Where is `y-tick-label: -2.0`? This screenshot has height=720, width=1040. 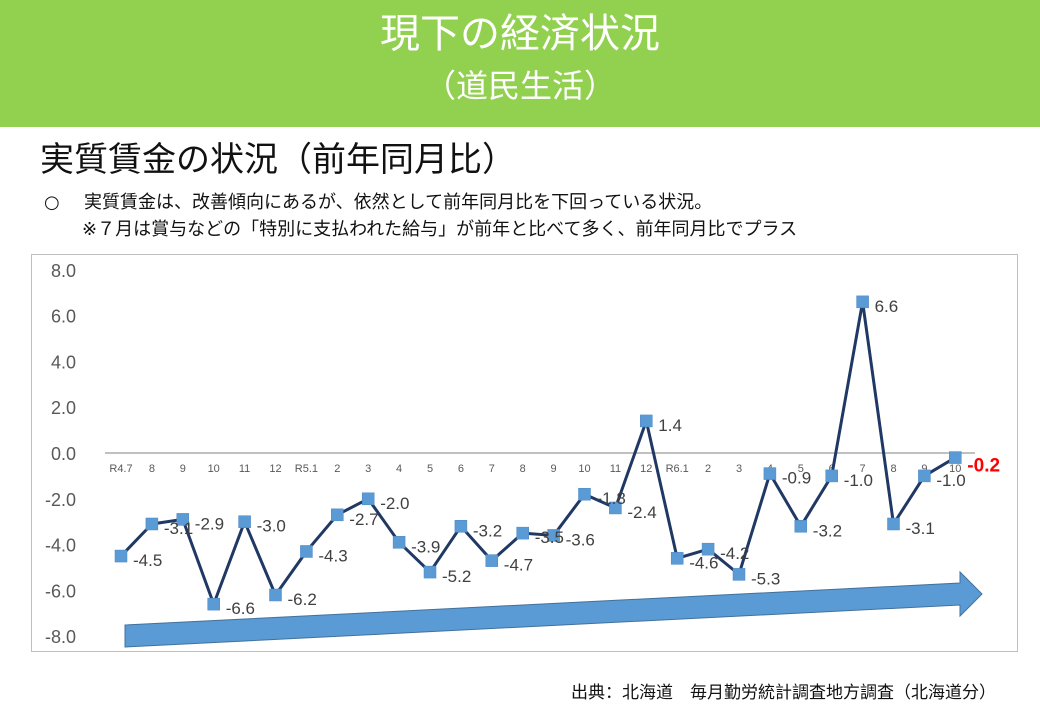
y-tick-label: -2.0 is located at coordinates (60, 500).